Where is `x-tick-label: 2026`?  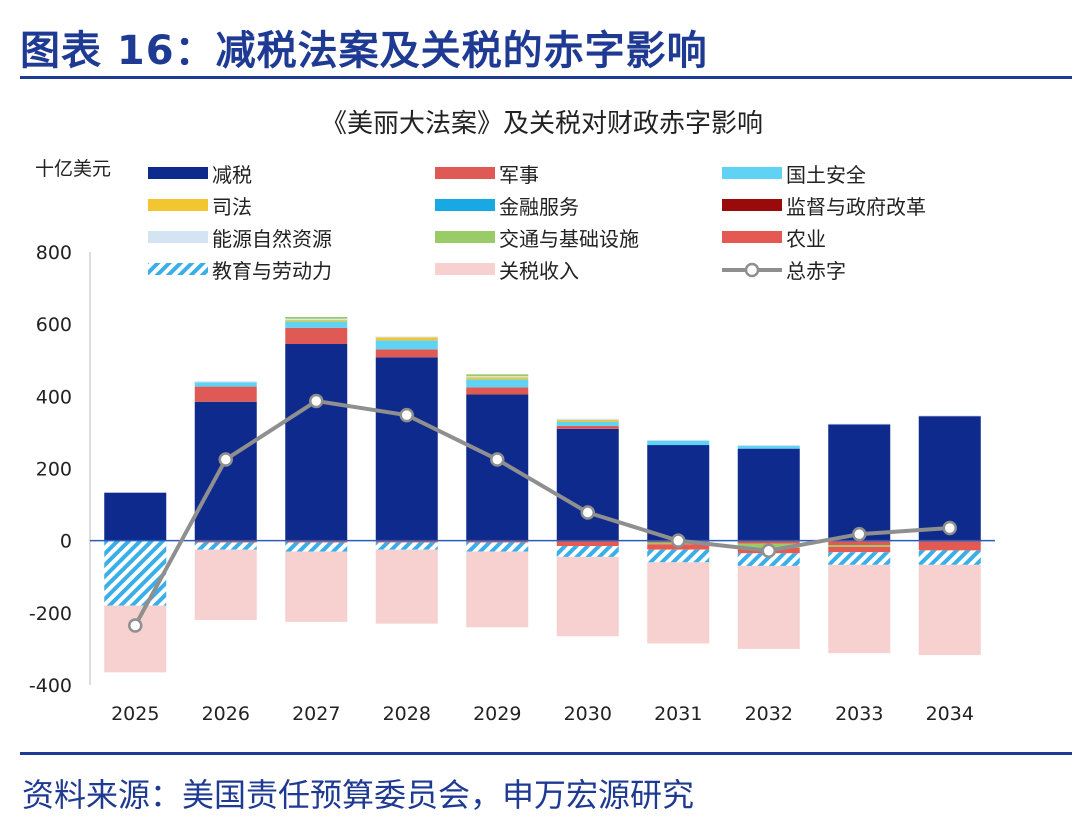 x-tick-label: 2026 is located at coordinates (226, 714).